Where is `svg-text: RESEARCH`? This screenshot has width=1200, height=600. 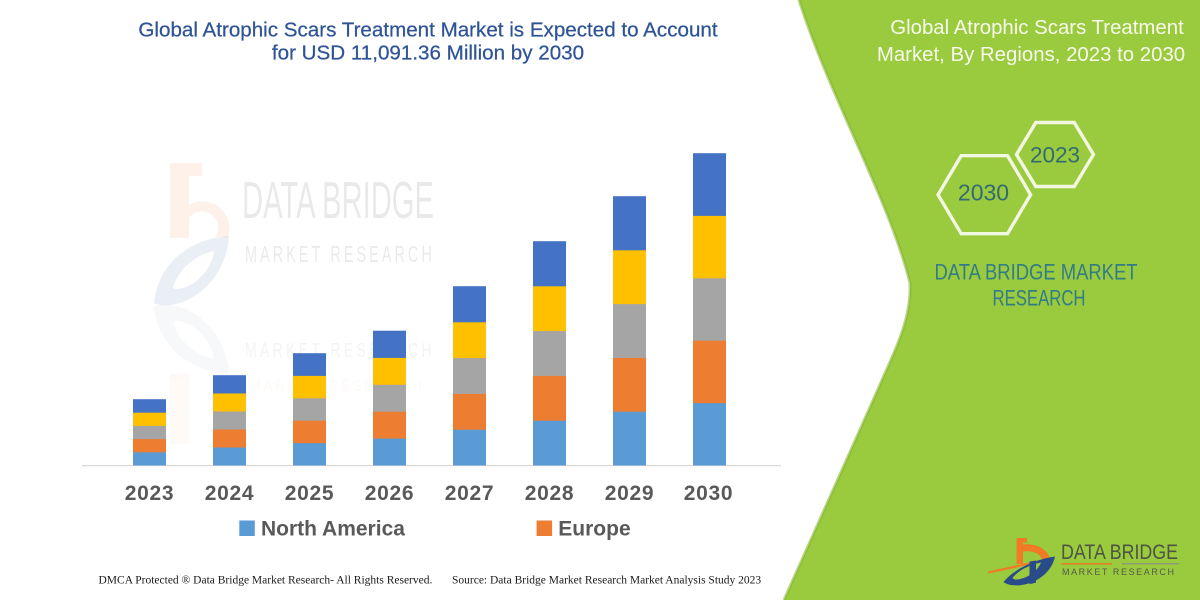
svg-text: RESEARCH is located at coordinates (1039, 298).